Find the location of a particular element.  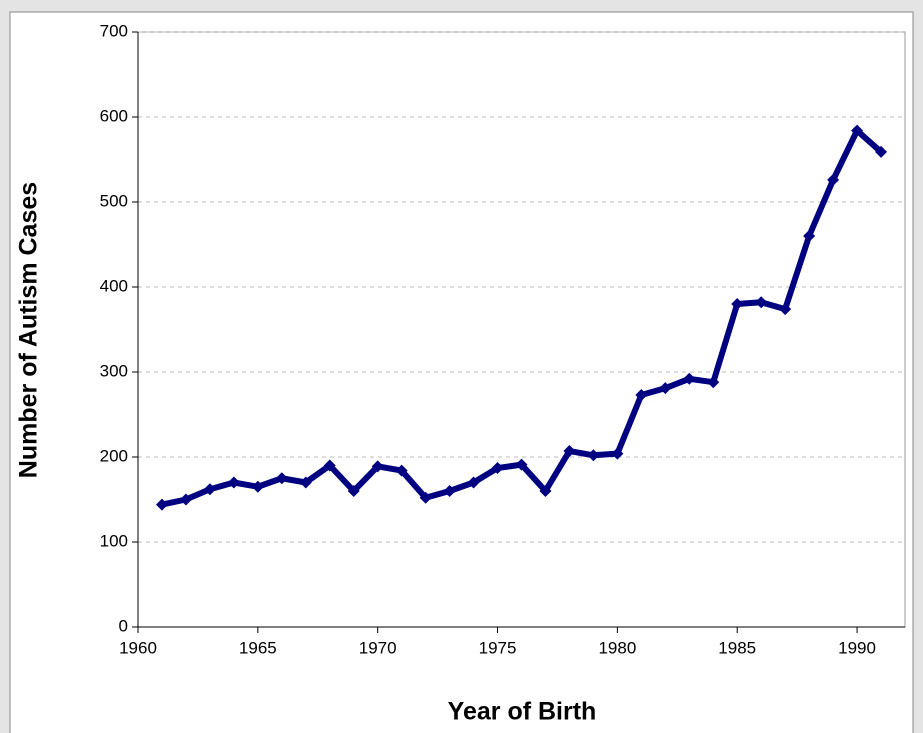

y-axis-title: Number of Autism Cases is located at coordinates (29, 330).